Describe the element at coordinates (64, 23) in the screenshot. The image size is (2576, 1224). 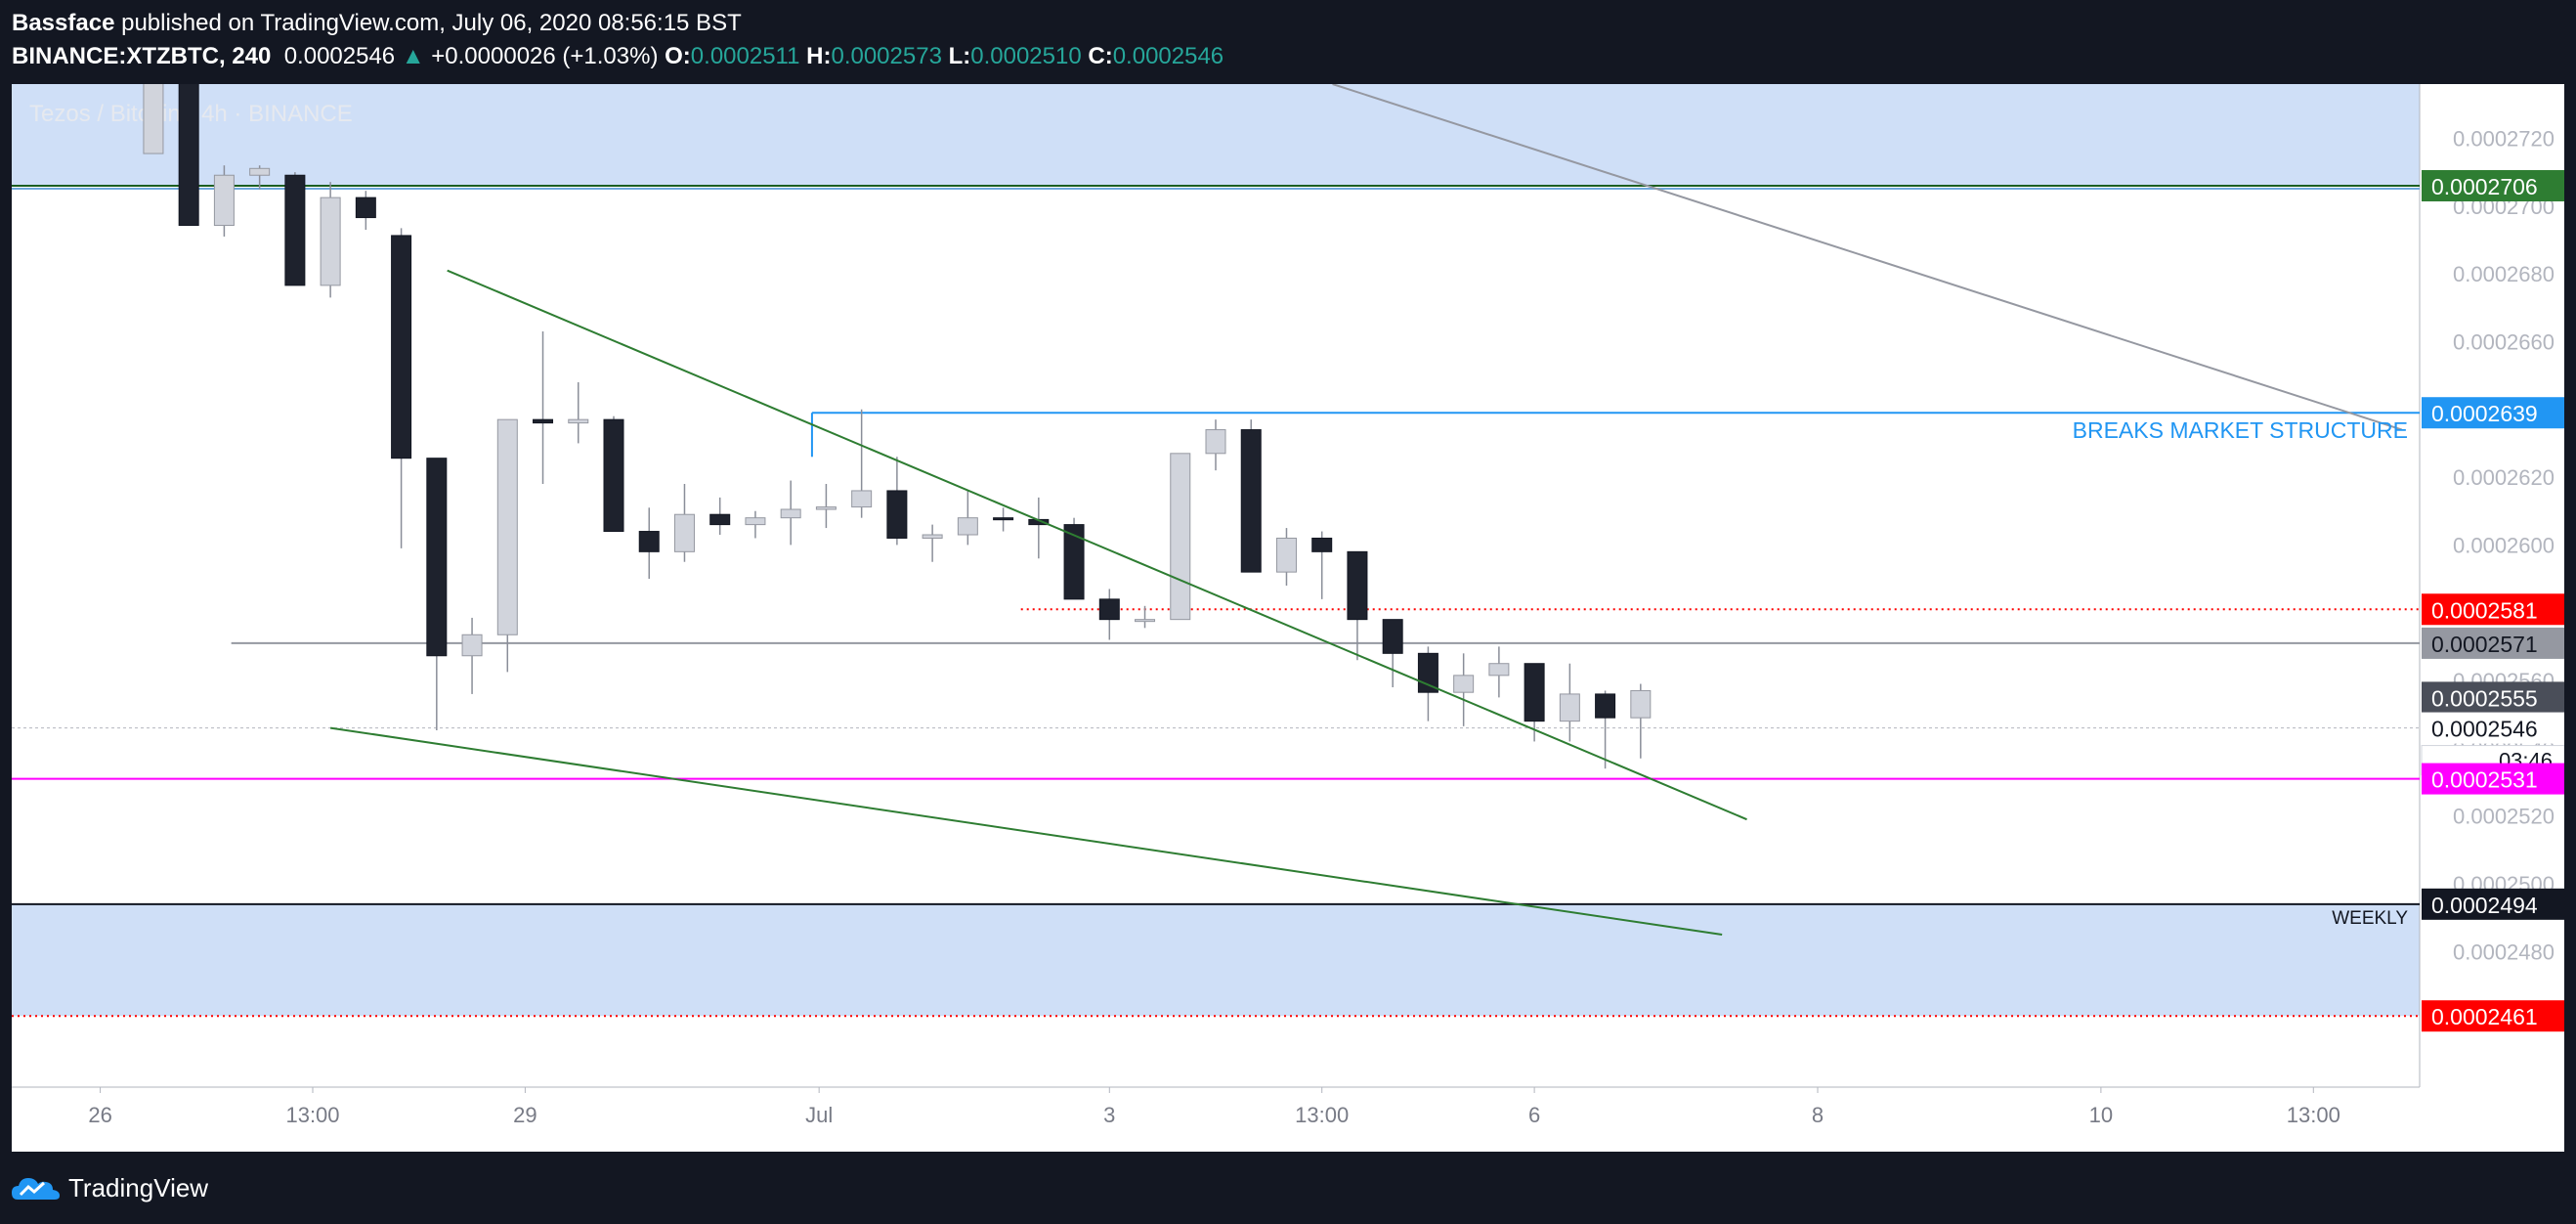
I see `author-name: Bassface` at that location.